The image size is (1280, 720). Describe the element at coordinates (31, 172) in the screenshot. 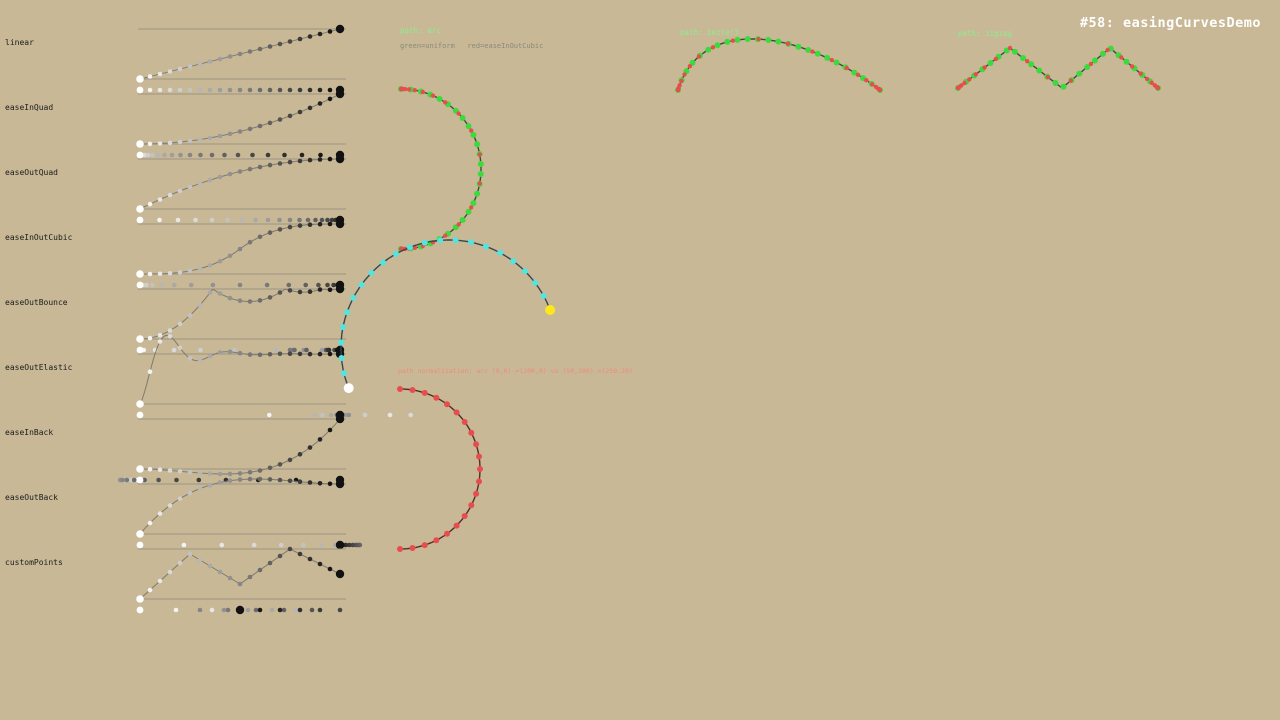

I see `easing-label-easeOutQuad: easeOutQuad` at that location.